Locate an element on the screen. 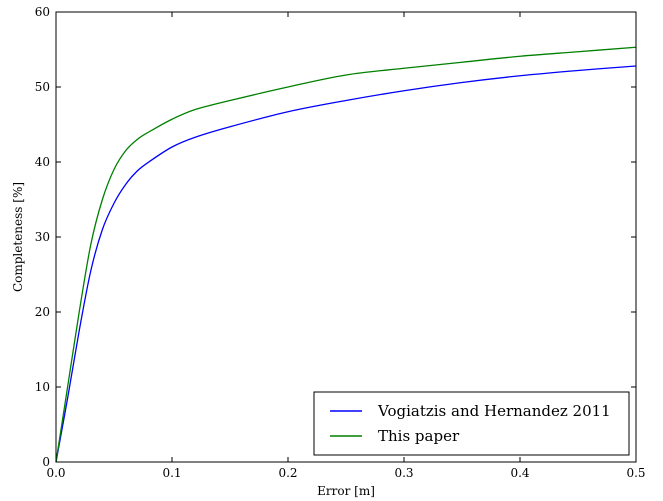 The height and width of the screenshot is (501, 663). y-tick-label: 50 is located at coordinates (42, 87).